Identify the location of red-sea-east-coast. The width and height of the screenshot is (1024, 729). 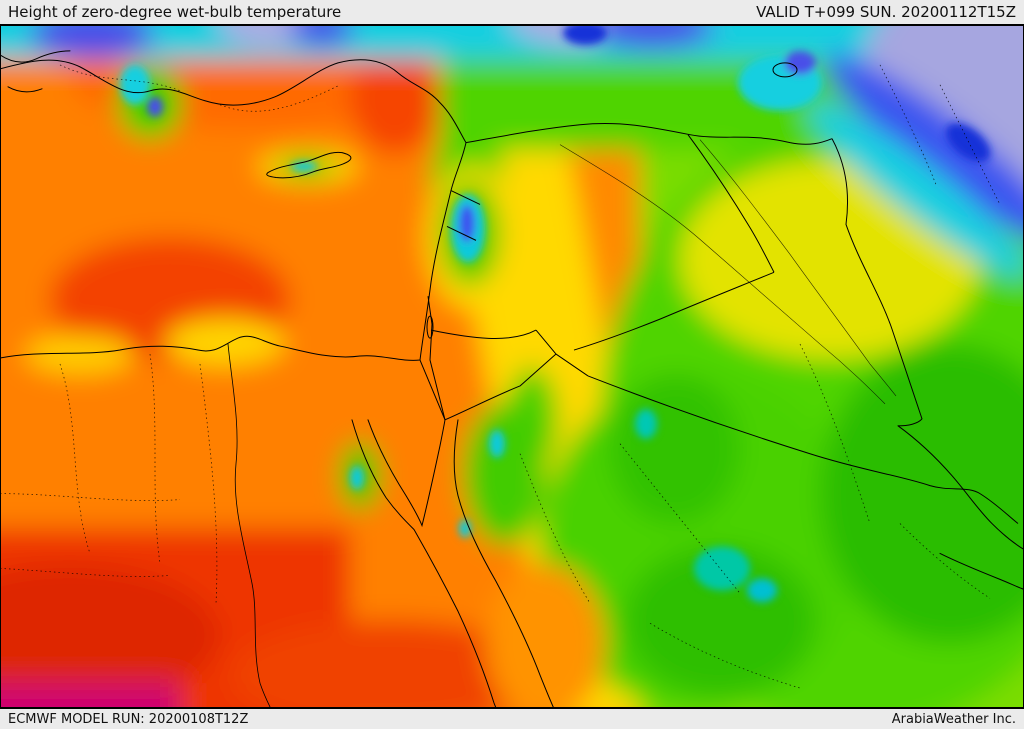
(504, 563).